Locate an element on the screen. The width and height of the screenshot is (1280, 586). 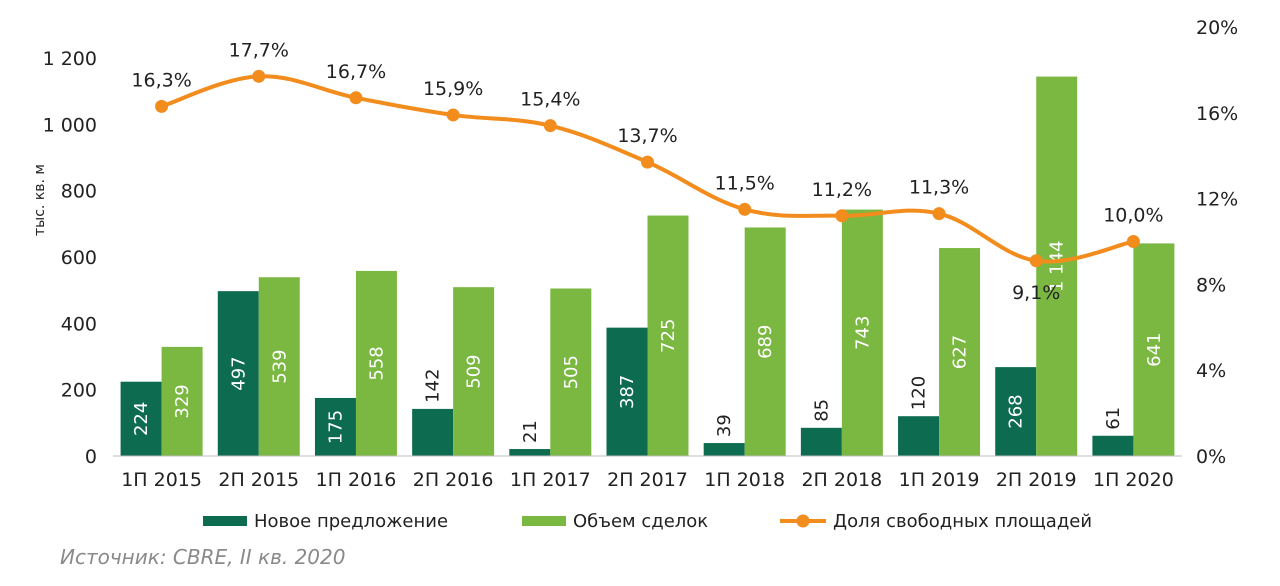
x-tick-label: 1П 2017 is located at coordinates (550, 480).